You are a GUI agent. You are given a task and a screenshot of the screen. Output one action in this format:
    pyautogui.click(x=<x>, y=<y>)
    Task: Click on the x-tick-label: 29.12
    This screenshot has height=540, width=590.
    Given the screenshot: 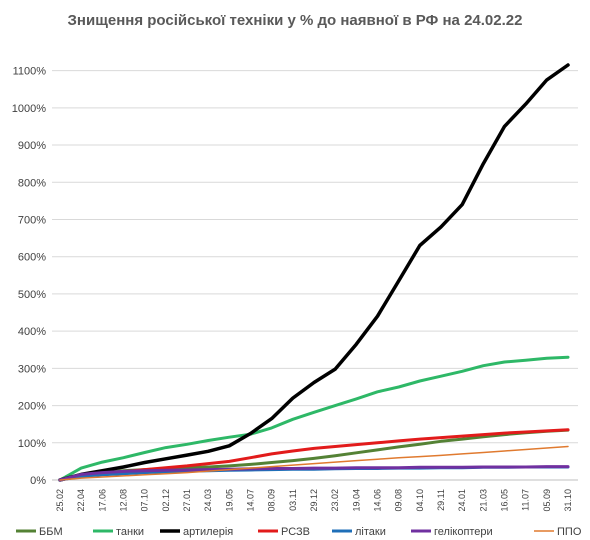 What is the action you would take?
    pyautogui.click(x=314, y=500)
    